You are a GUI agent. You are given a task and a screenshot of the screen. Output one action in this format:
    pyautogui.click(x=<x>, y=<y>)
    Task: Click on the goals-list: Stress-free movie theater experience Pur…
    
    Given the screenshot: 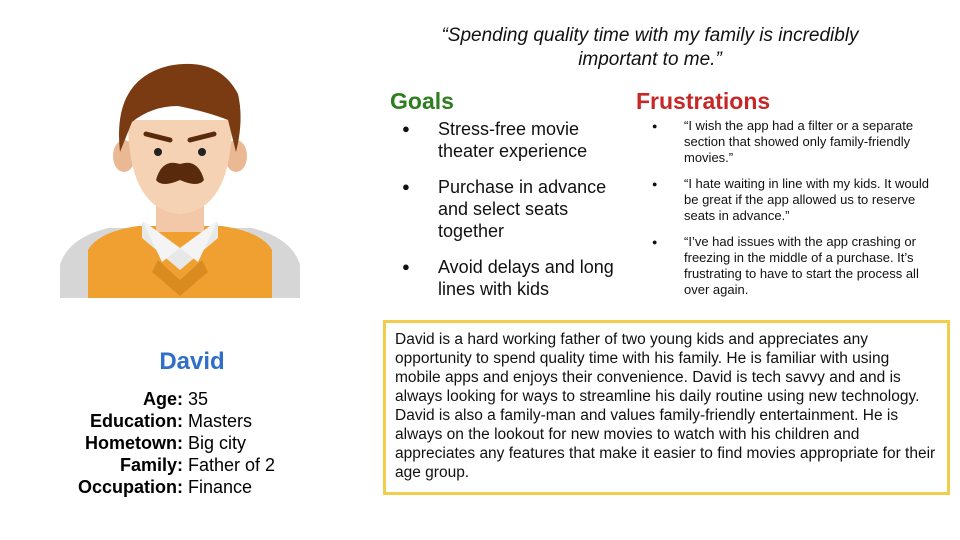 What is the action you would take?
    pyautogui.click(x=516, y=216)
    